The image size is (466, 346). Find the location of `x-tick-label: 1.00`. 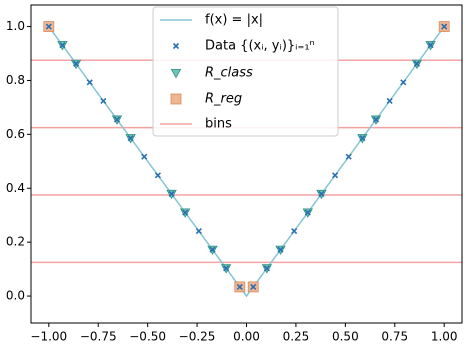

x-tick-label: 1.00 is located at coordinates (444, 337).